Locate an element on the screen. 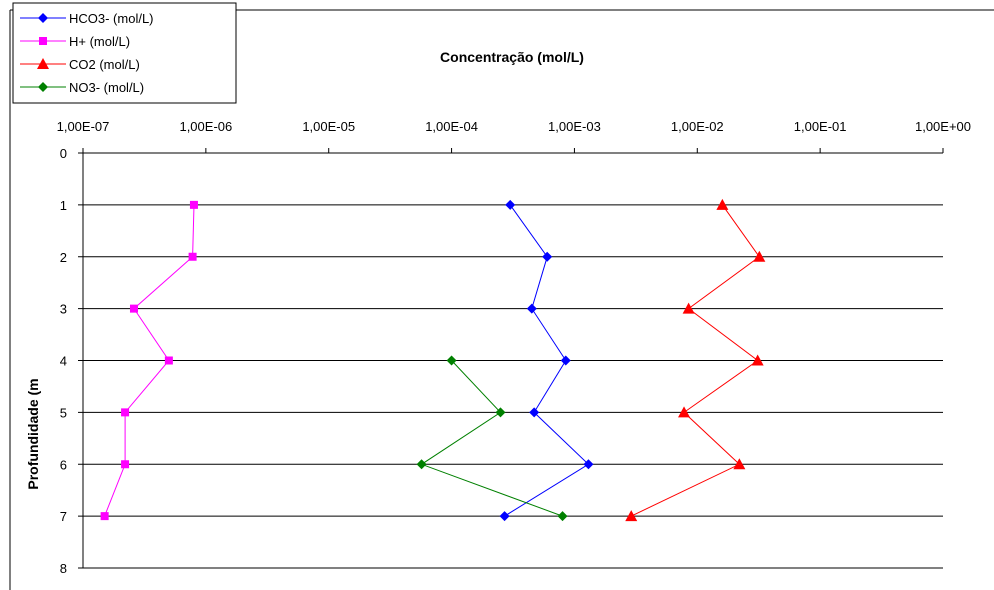  y-tick-label: 3 is located at coordinates (63, 309).